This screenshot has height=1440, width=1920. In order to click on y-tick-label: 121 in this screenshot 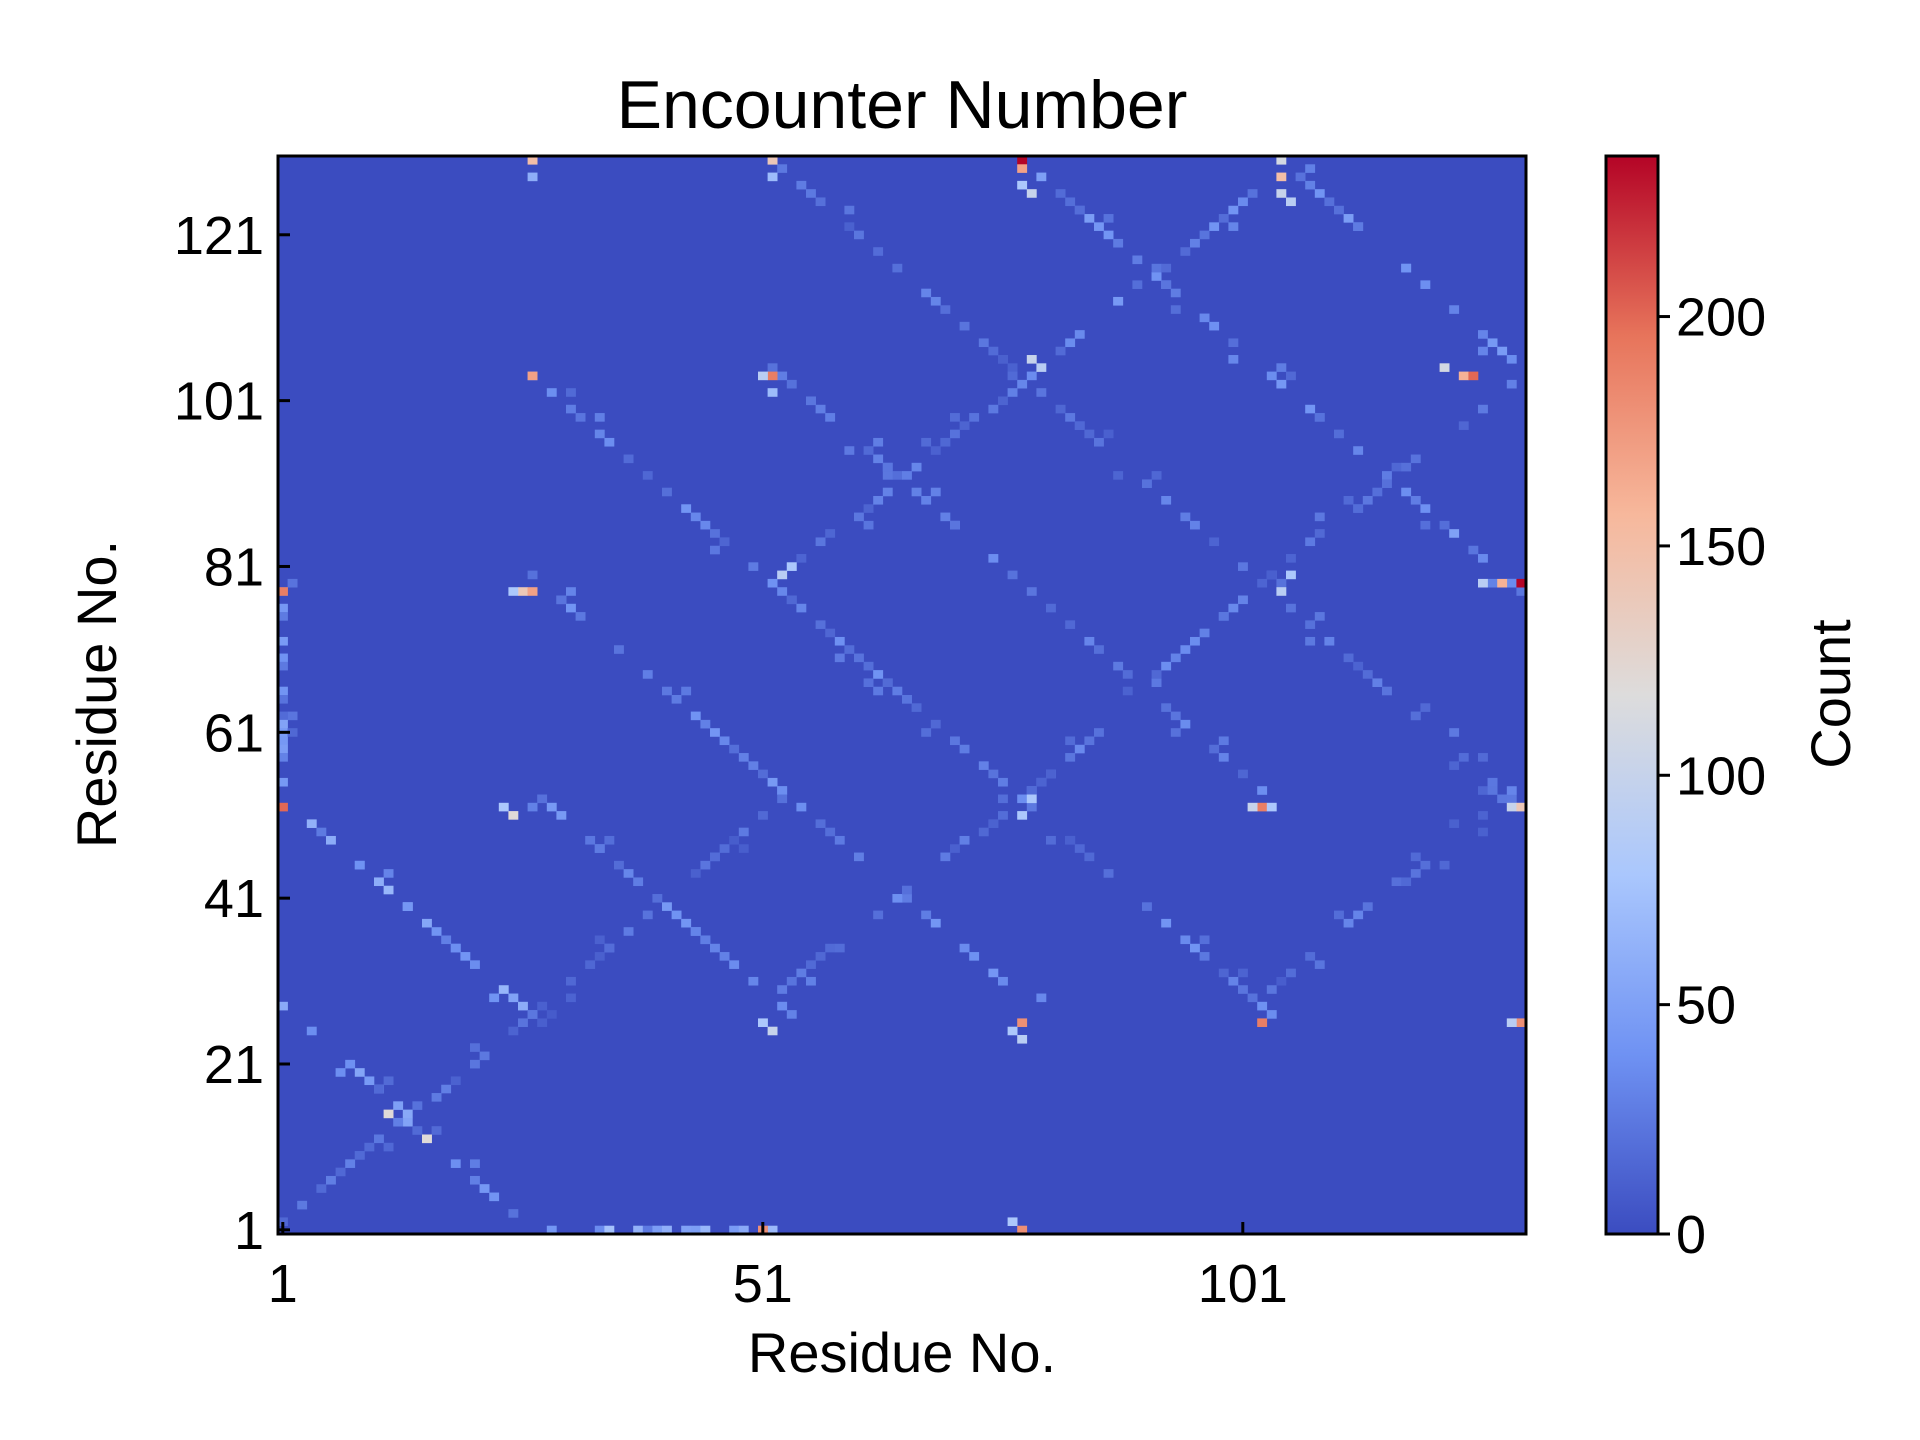, I will do `click(219, 236)`.